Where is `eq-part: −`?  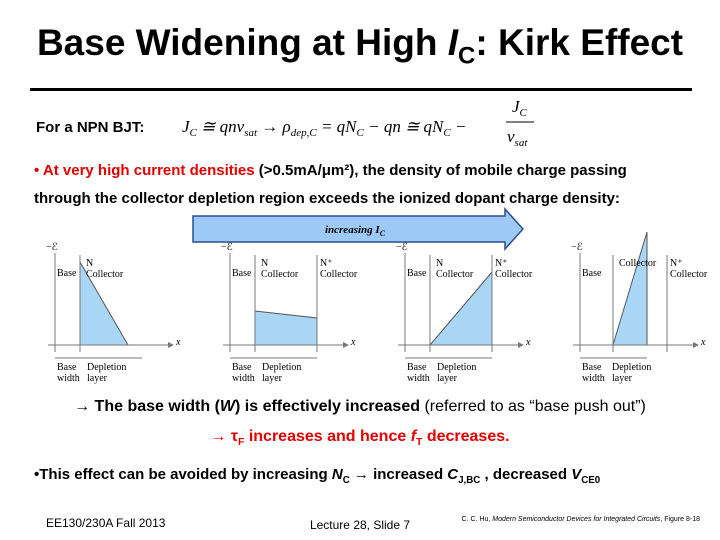
eq-part: − is located at coordinates (459, 126).